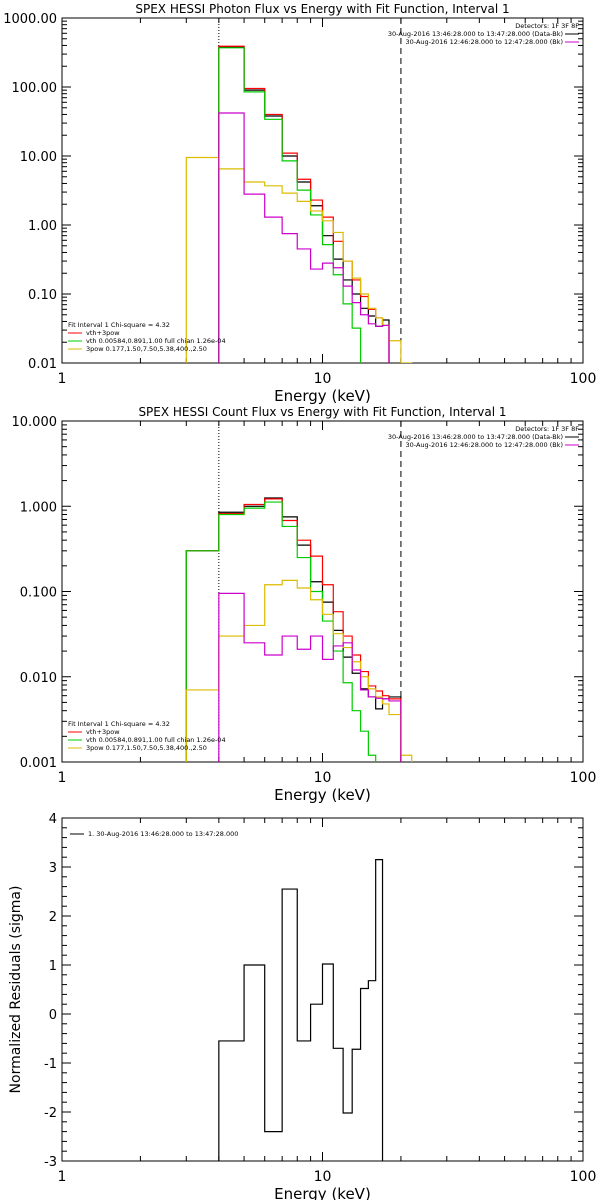 The image size is (600, 1200). I want to click on y-tick-label: 10.000, so click(35, 422).